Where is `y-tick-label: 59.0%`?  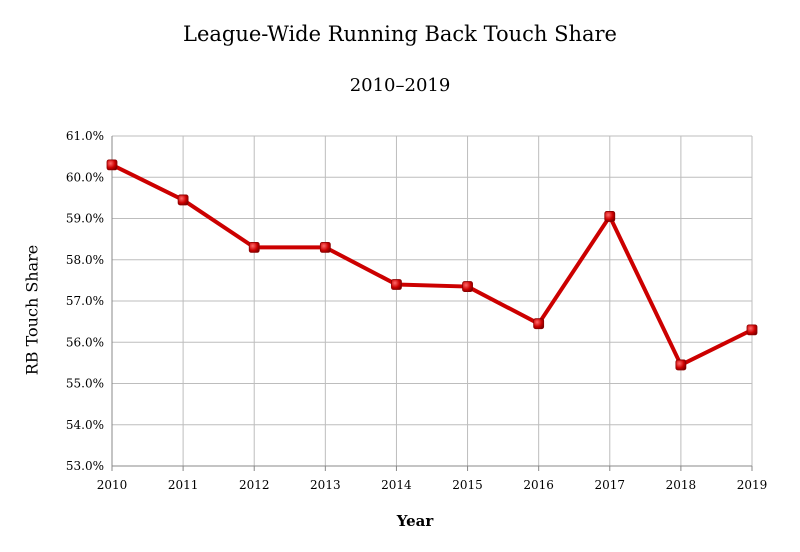
y-tick-label: 59.0% is located at coordinates (85, 219).